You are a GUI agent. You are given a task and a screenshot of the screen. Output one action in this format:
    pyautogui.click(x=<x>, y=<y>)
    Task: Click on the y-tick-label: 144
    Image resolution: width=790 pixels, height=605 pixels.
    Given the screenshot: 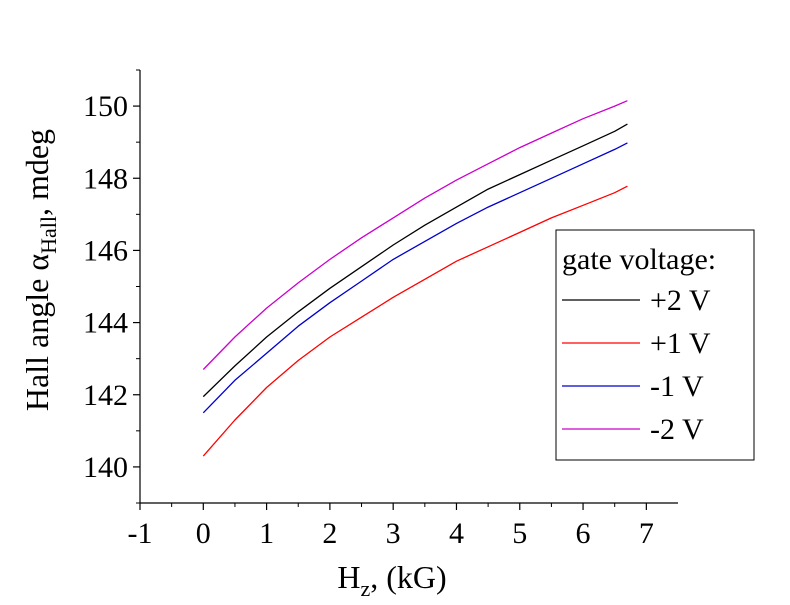 What is the action you would take?
    pyautogui.click(x=105, y=323)
    